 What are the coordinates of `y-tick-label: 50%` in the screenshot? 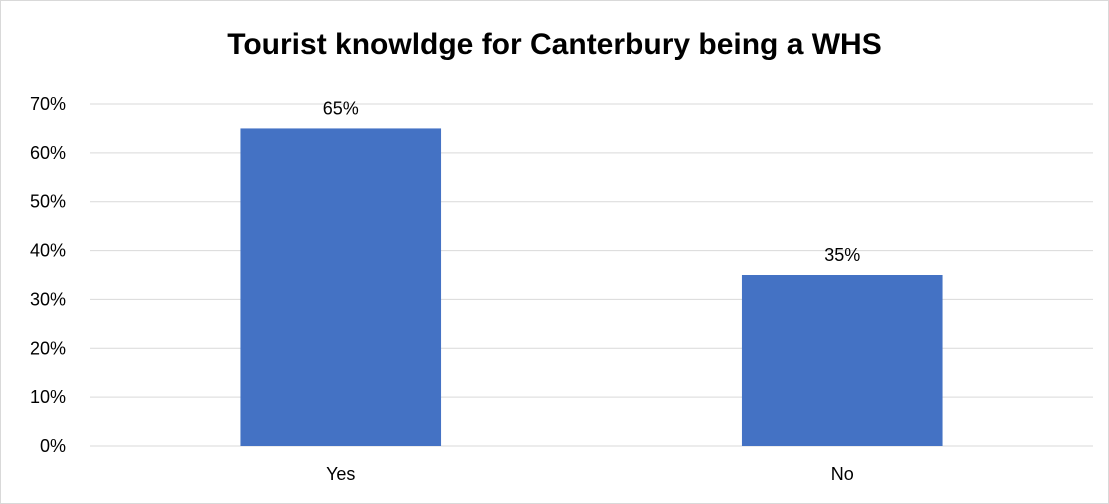 It's located at (48, 202).